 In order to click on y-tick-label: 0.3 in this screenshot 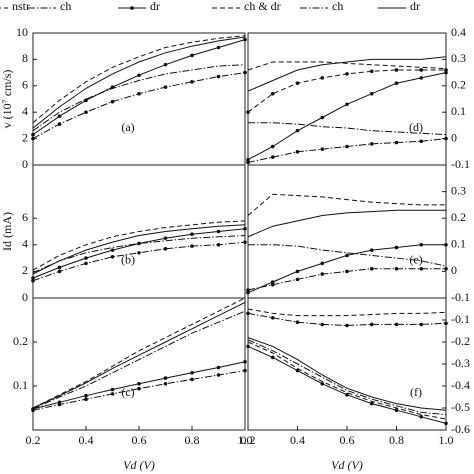, I will do `click(458, 58)`.